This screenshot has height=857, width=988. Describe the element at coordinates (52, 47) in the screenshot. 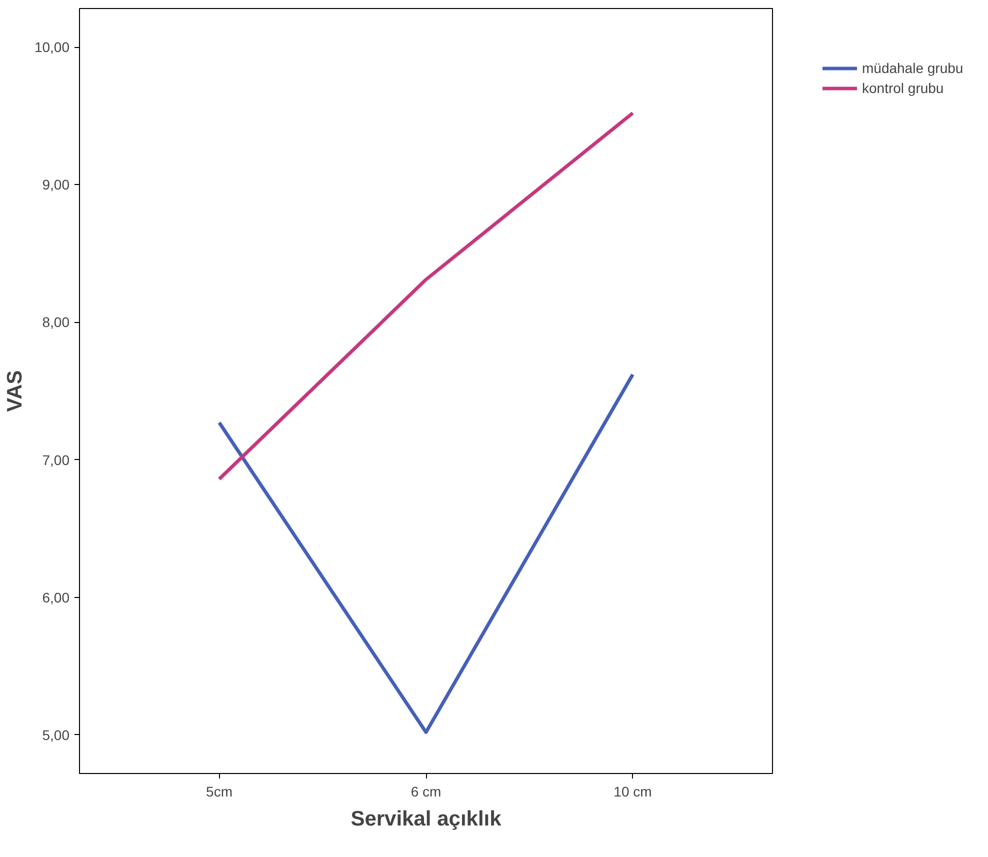

I see `y-tick-label: 10,00` at that location.